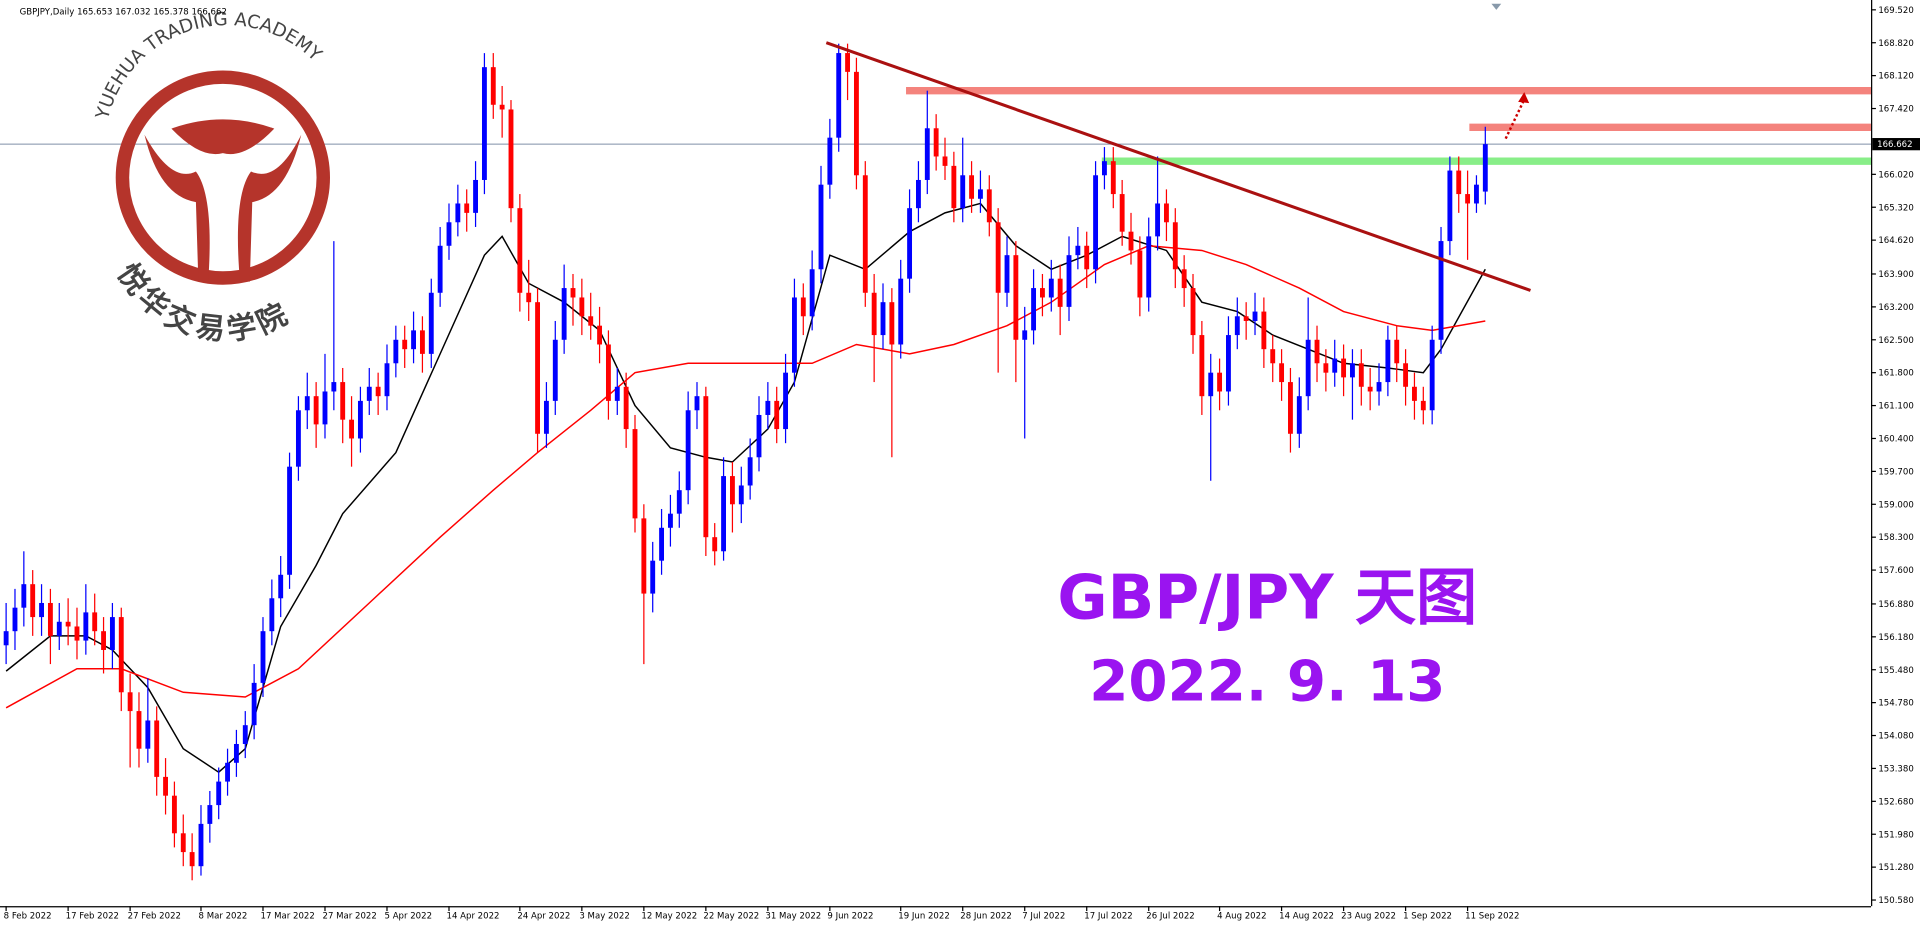 The height and width of the screenshot is (927, 1920). I want to click on trendline, so click(1178, 166).